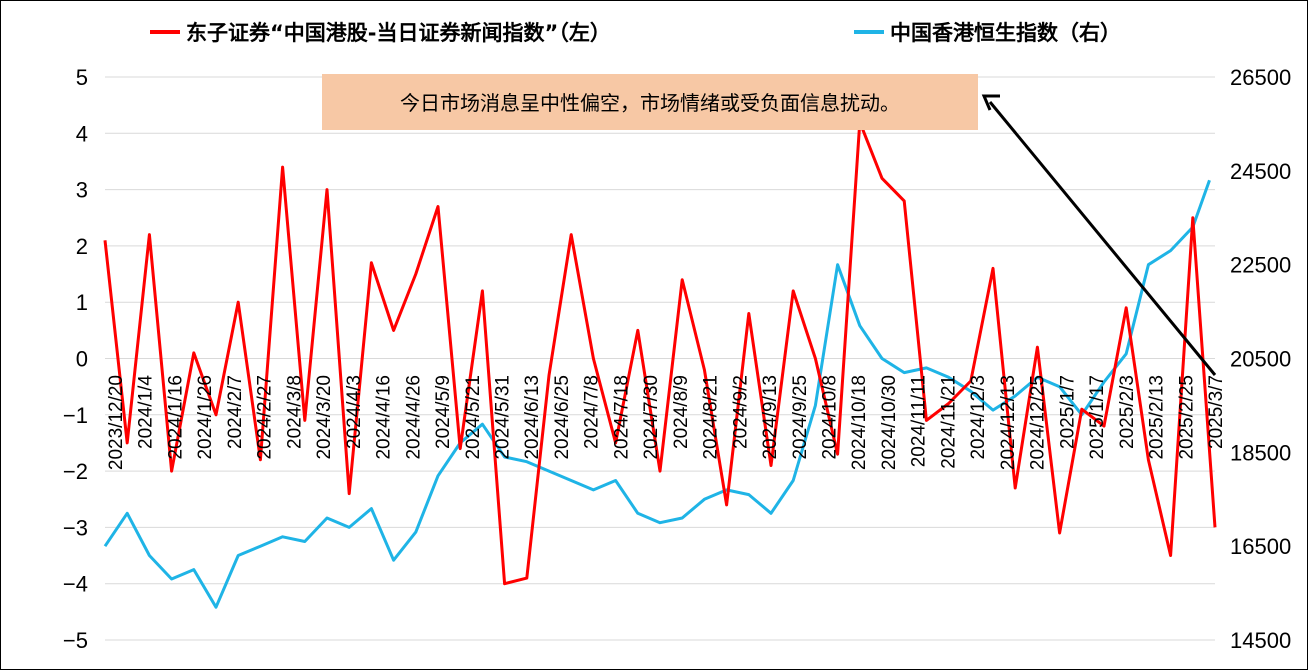  Describe the element at coordinates (740, 412) in the screenshot. I see `x-tick-label: 2024/9/2` at that location.